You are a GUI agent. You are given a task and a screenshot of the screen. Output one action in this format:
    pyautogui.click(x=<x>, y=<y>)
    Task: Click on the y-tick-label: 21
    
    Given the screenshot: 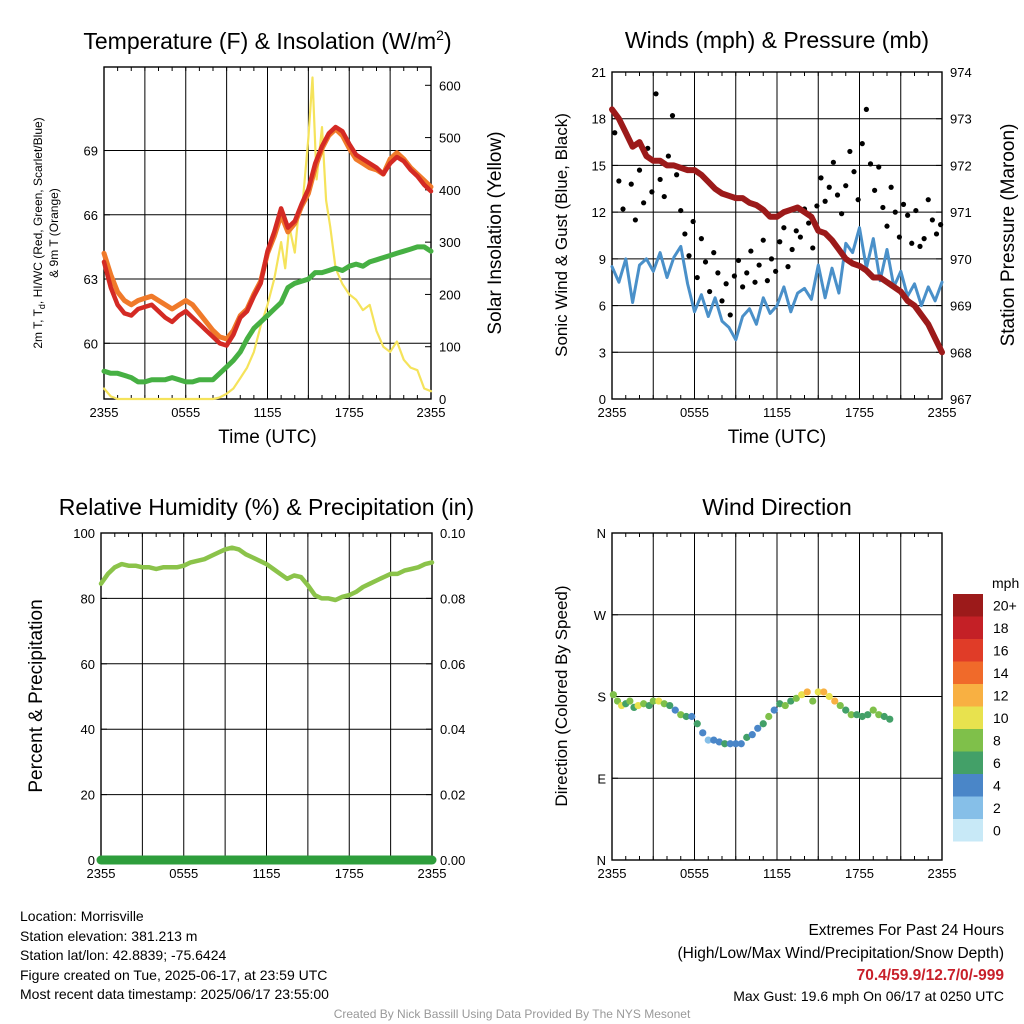 What is the action you would take?
    pyautogui.click(x=599, y=72)
    